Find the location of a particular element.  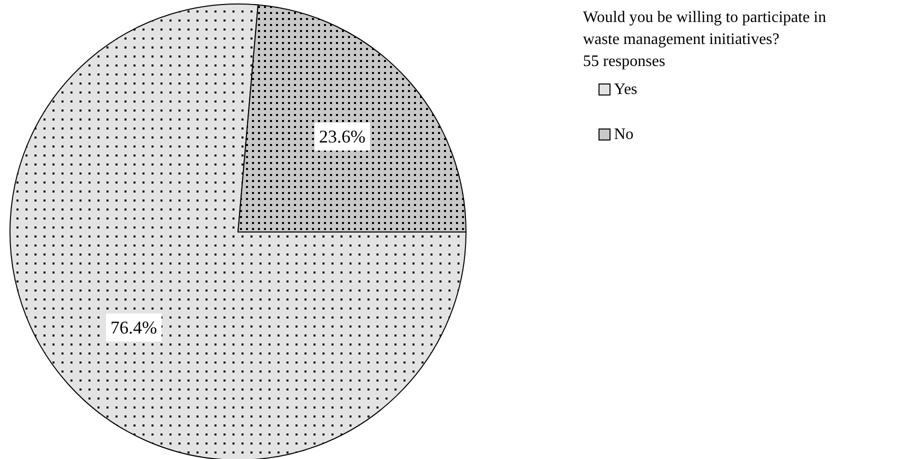

text: 55 responses is located at coordinates (624, 61).